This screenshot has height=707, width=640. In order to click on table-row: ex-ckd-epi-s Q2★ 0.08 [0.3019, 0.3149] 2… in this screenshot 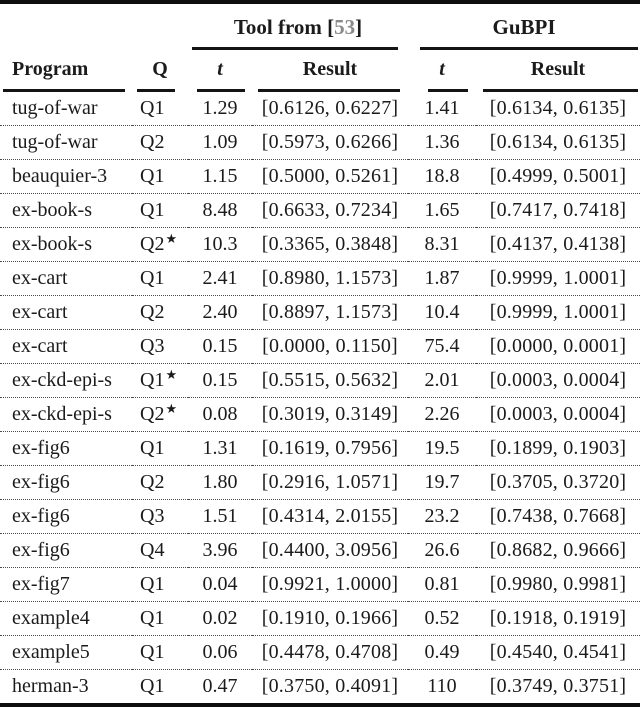, I will do `click(320, 414)`.